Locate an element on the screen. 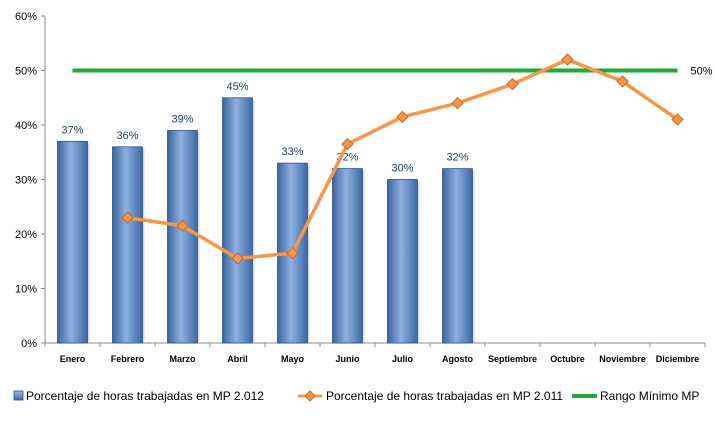 Image resolution: width=715 pixels, height=427 pixels. rango-minimo-end-label: 50% is located at coordinates (702, 72).